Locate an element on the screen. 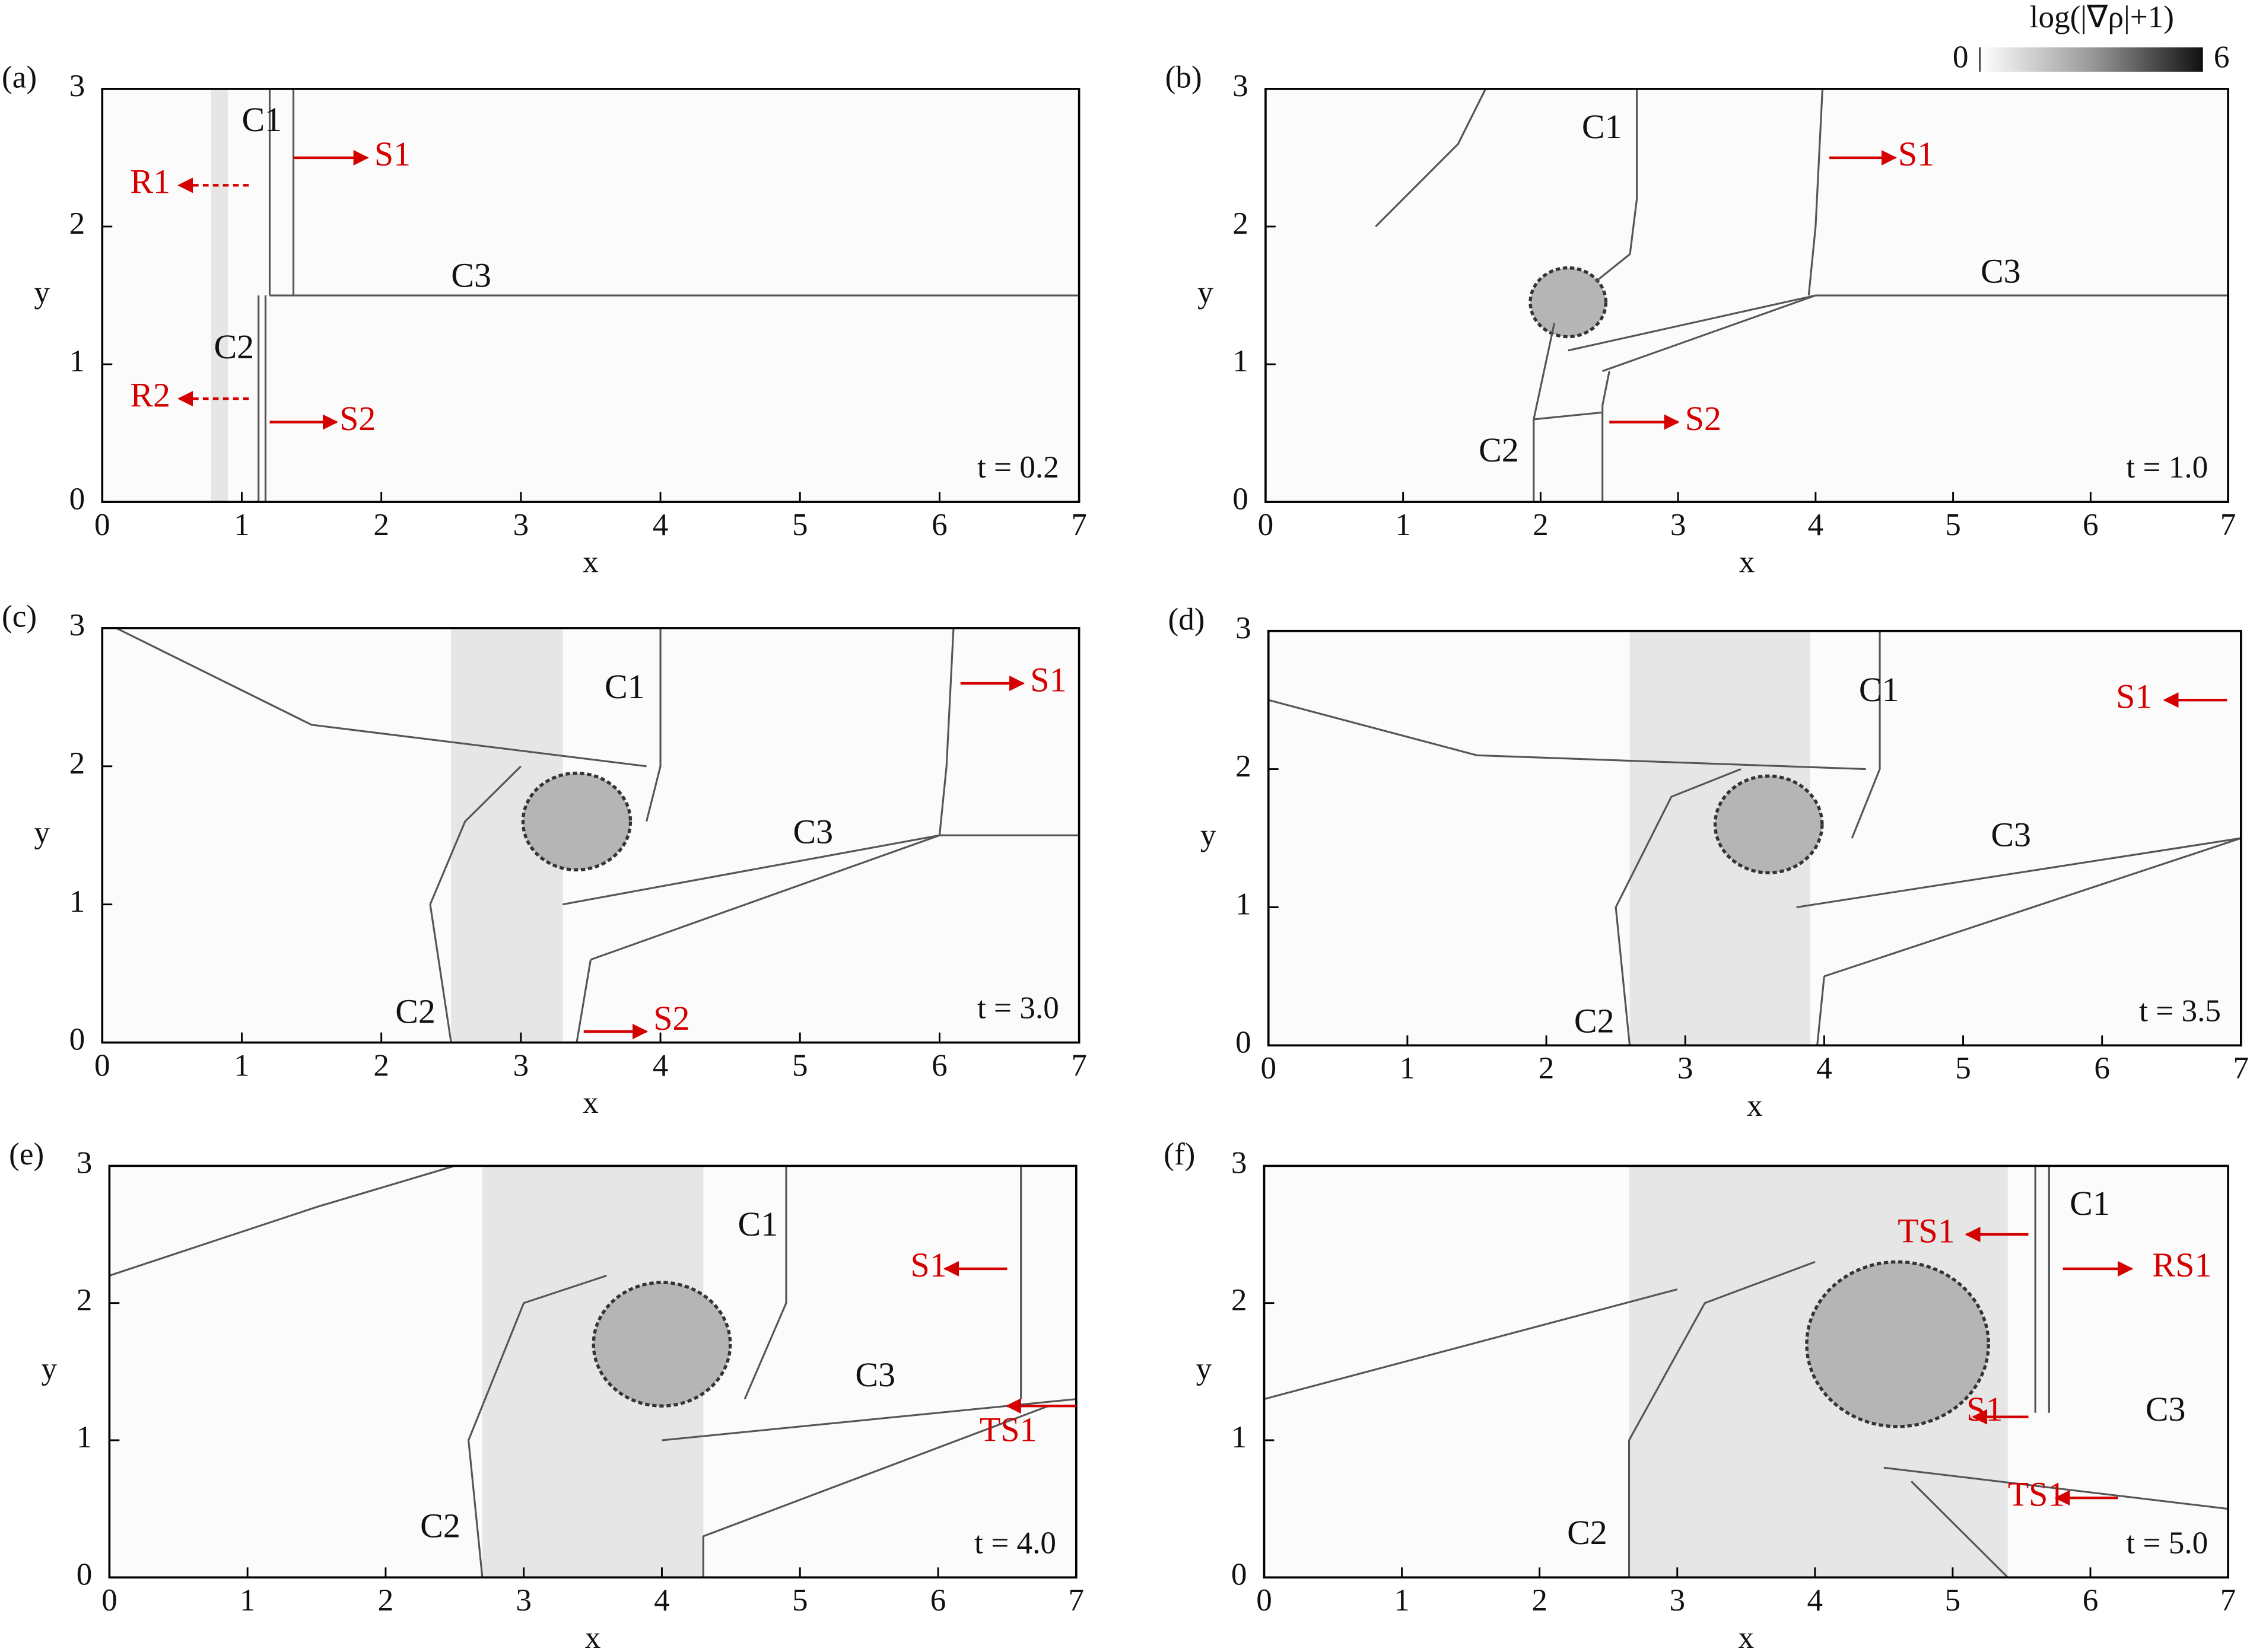 This screenshot has width=2250, height=1652. annotation: RS1 is located at coordinates (2182, 1265).